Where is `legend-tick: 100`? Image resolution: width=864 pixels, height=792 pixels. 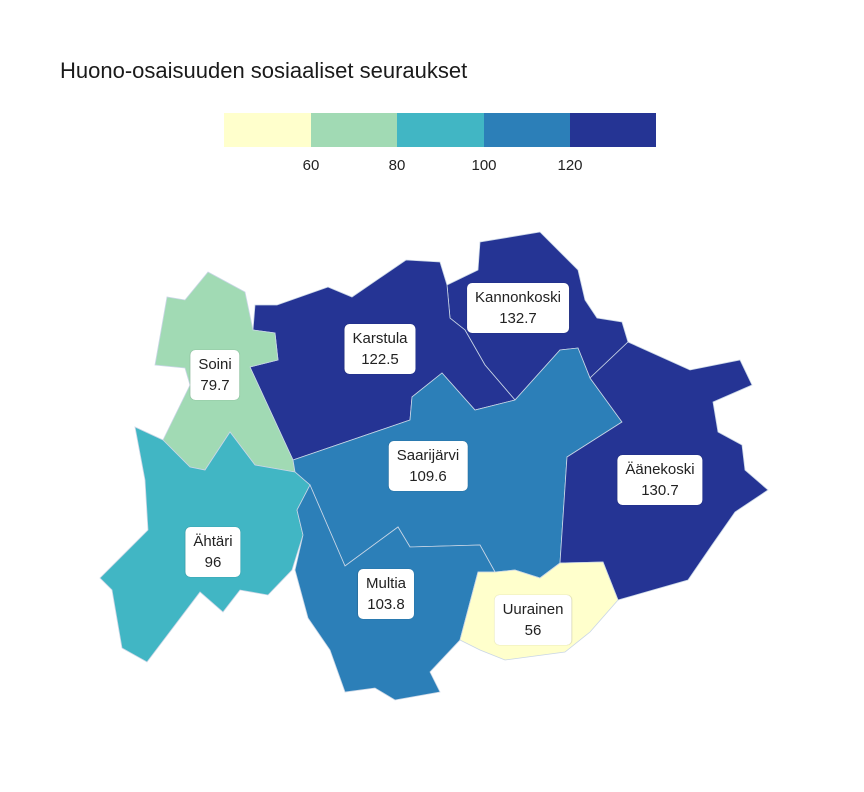
legend-tick: 100 is located at coordinates (484, 165).